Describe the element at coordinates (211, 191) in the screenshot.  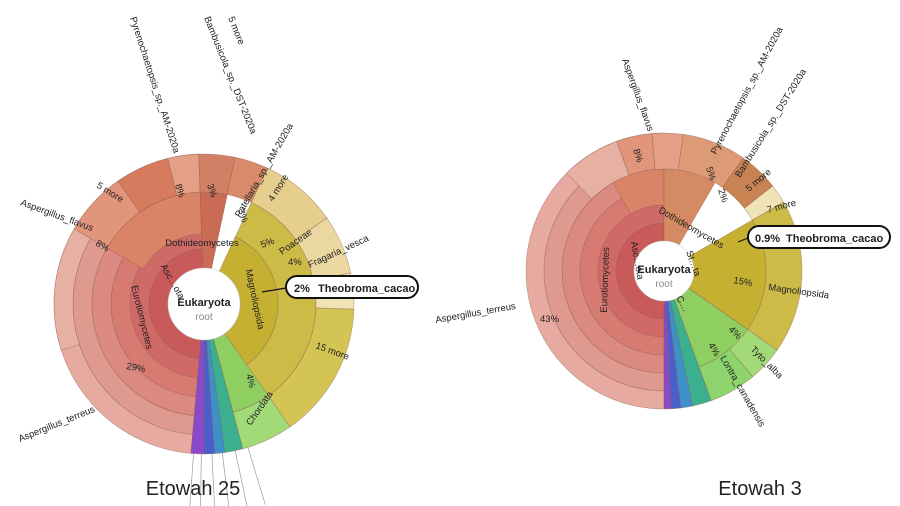
I see `percent-bambusicola: 3%` at that location.